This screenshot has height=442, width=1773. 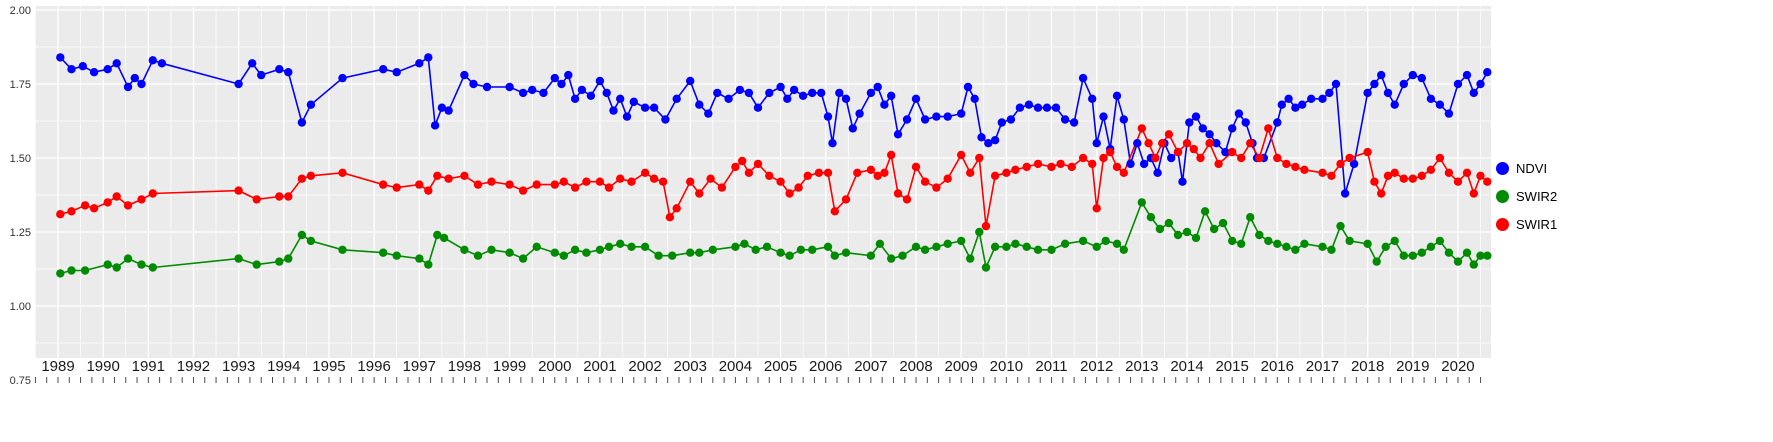 What do you see at coordinates (1537, 224) in the screenshot?
I see `legend-label: SWIR1` at bounding box center [1537, 224].